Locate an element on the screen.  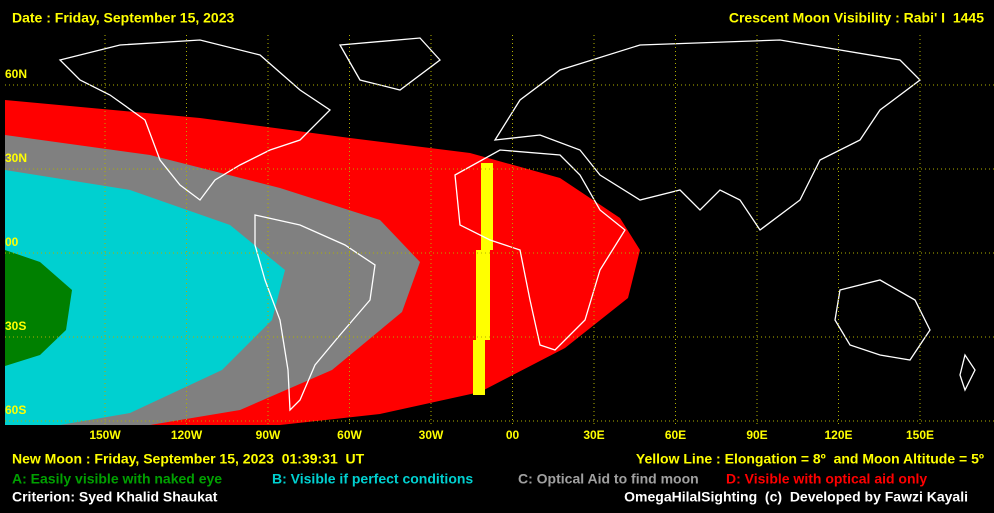
new-zealand is located at coordinates (967, 372).